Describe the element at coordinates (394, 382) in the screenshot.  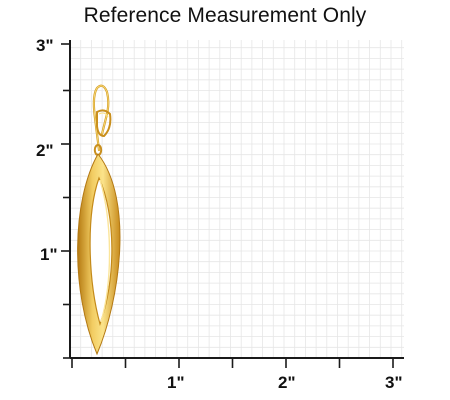
I see `x-label-3-inch: 3"` at that location.